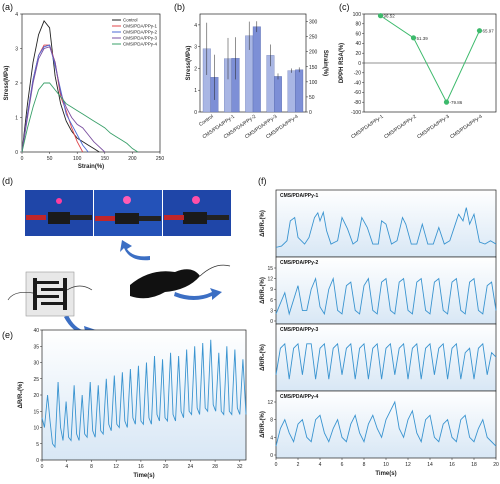 This screenshot has height=484, width=500. I want to click on point-label-c: 65.97, so click(489, 31).